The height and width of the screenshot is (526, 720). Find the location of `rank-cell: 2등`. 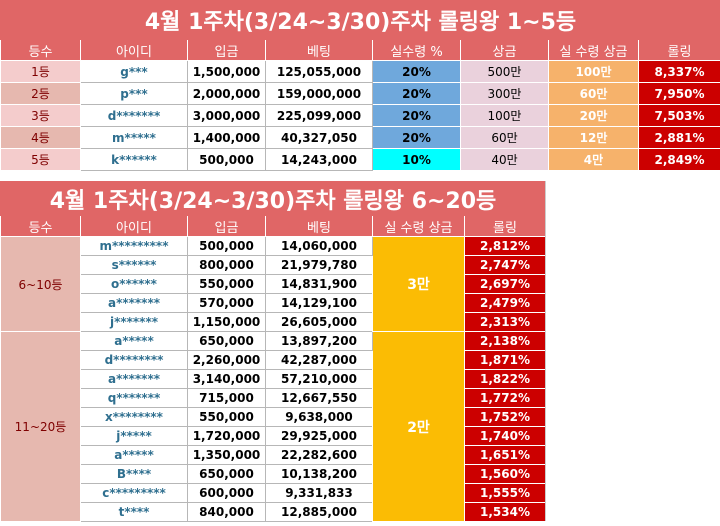

rank-cell: 2등 is located at coordinates (40, 93).